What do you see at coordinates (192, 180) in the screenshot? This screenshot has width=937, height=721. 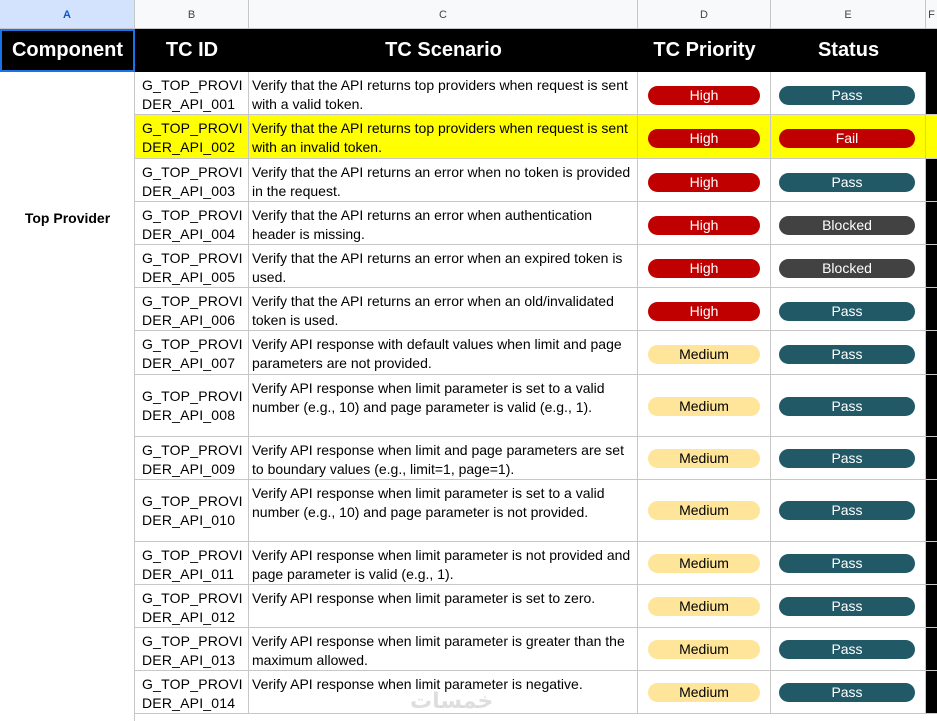 I see `tc-id-cell: G_TOP_PROVI DER_API_003` at bounding box center [192, 180].